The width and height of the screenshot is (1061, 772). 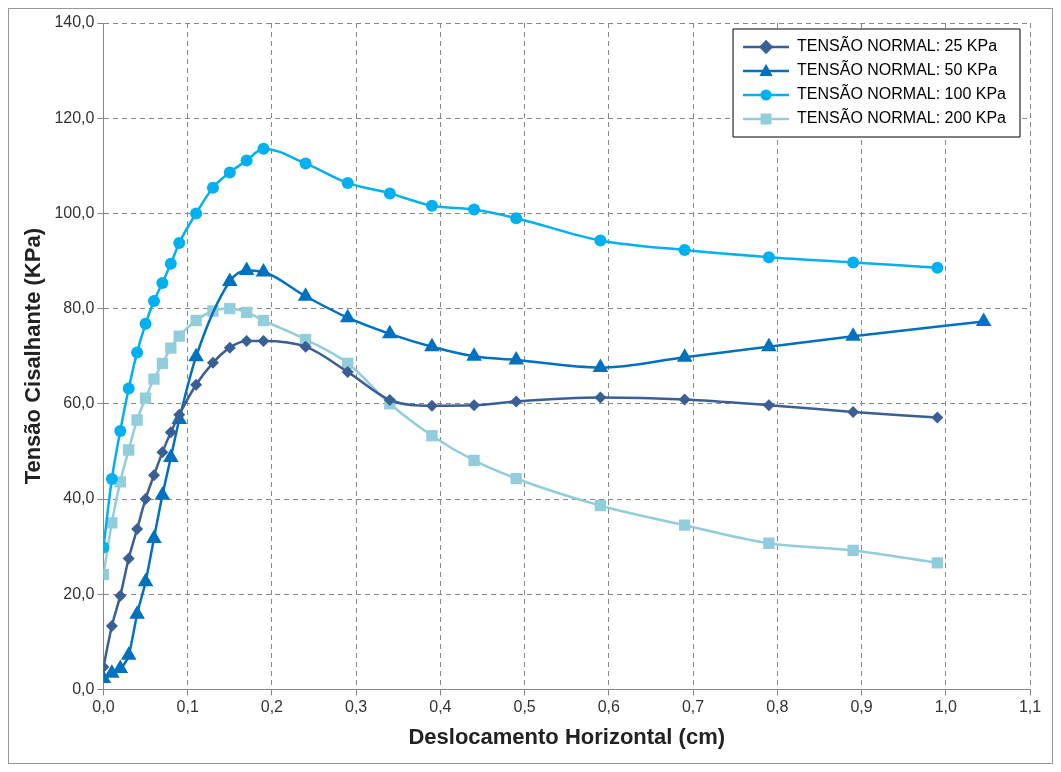 What do you see at coordinates (897, 69) in the screenshot?
I see `legend-label: TENSÃO NORMAL: 50 KPa` at bounding box center [897, 69].